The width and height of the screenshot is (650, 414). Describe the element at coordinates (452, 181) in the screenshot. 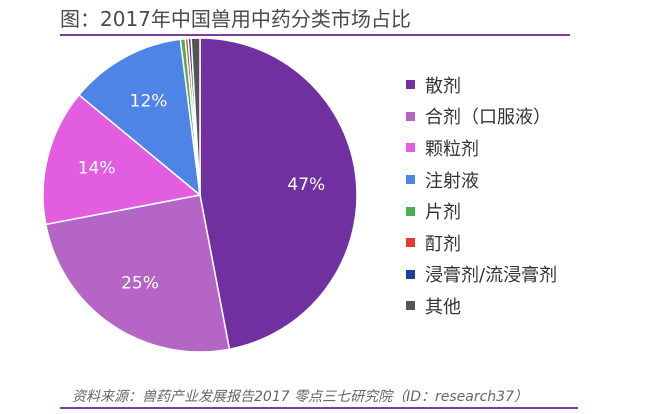

I see `legend-label: 注射液` at that location.